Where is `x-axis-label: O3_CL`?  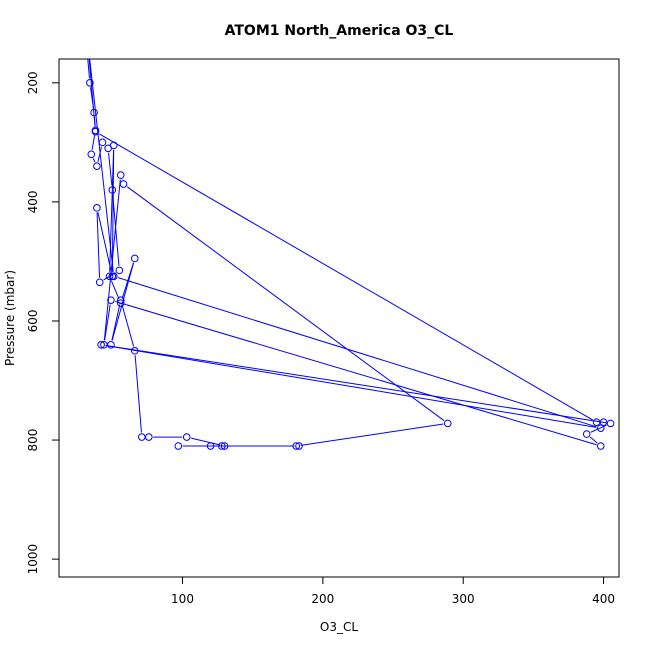
x-axis-label: O3_CL is located at coordinates (339, 627).